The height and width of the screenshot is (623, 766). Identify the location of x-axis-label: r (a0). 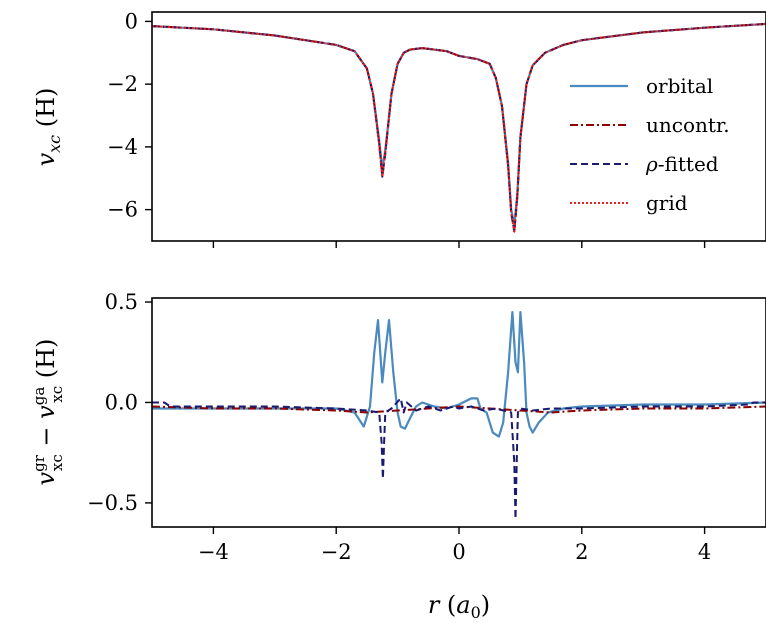
(459, 606).